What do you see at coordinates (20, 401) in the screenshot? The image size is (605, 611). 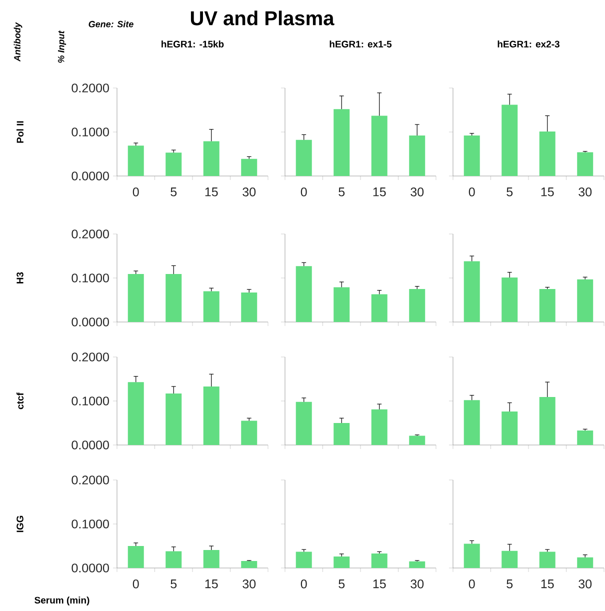 I see `y-axis-title: ctcf` at bounding box center [20, 401].